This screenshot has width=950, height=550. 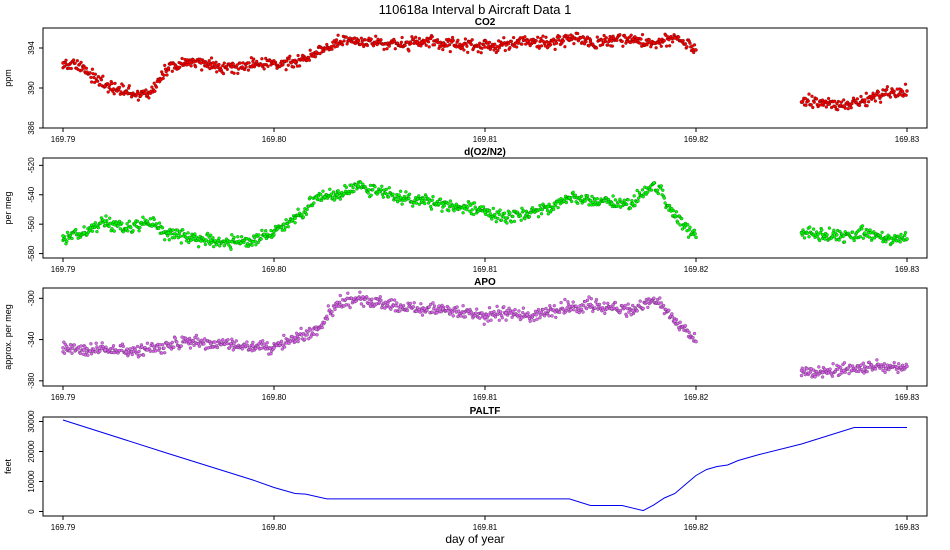 I want to click on y-tick-label: 386, so click(x=31, y=128).